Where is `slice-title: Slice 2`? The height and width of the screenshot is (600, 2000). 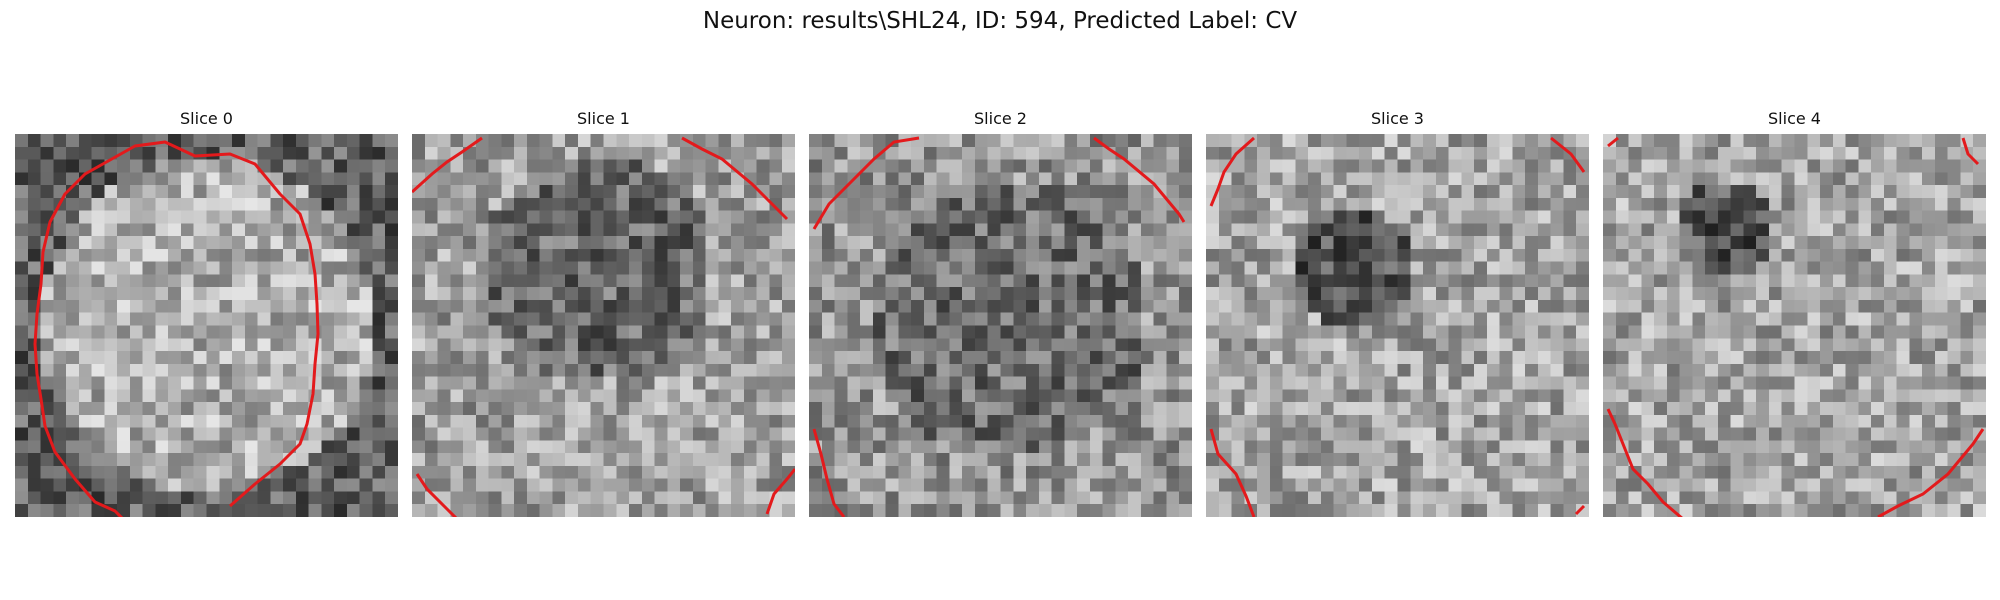 slice-title: Slice 2 is located at coordinates (1000, 118).